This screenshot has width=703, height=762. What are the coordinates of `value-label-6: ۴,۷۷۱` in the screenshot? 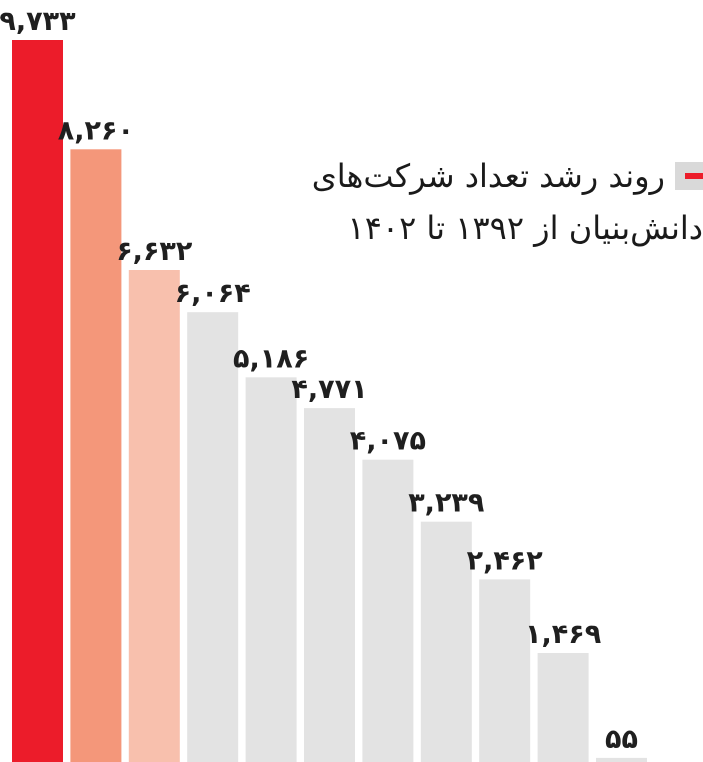 It's located at (329, 389).